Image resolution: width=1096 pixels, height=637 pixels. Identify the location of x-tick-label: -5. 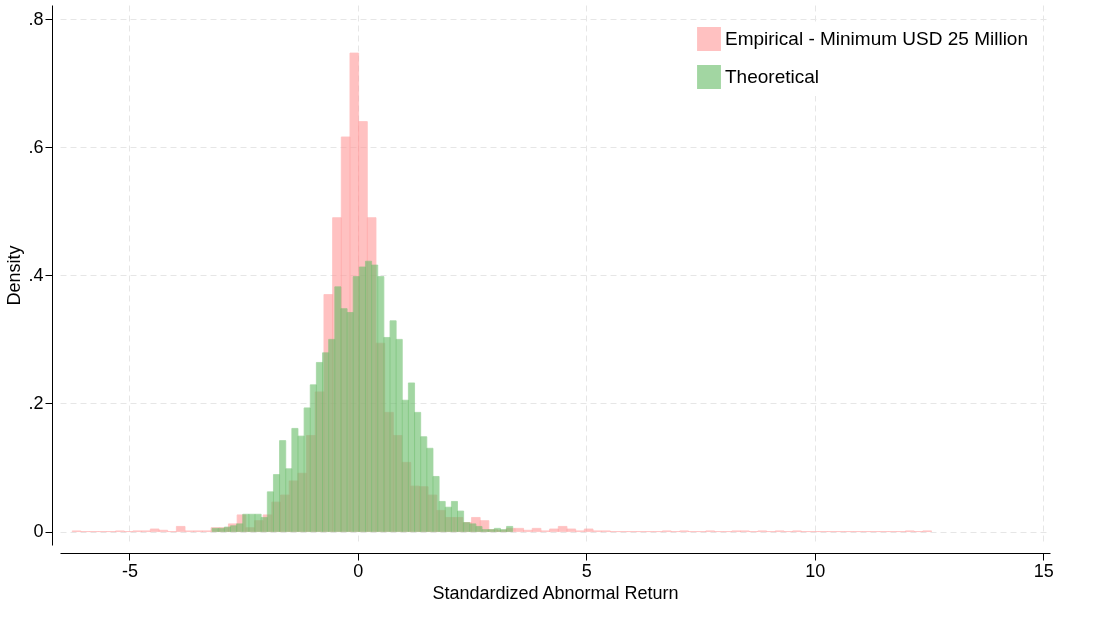
(129, 570).